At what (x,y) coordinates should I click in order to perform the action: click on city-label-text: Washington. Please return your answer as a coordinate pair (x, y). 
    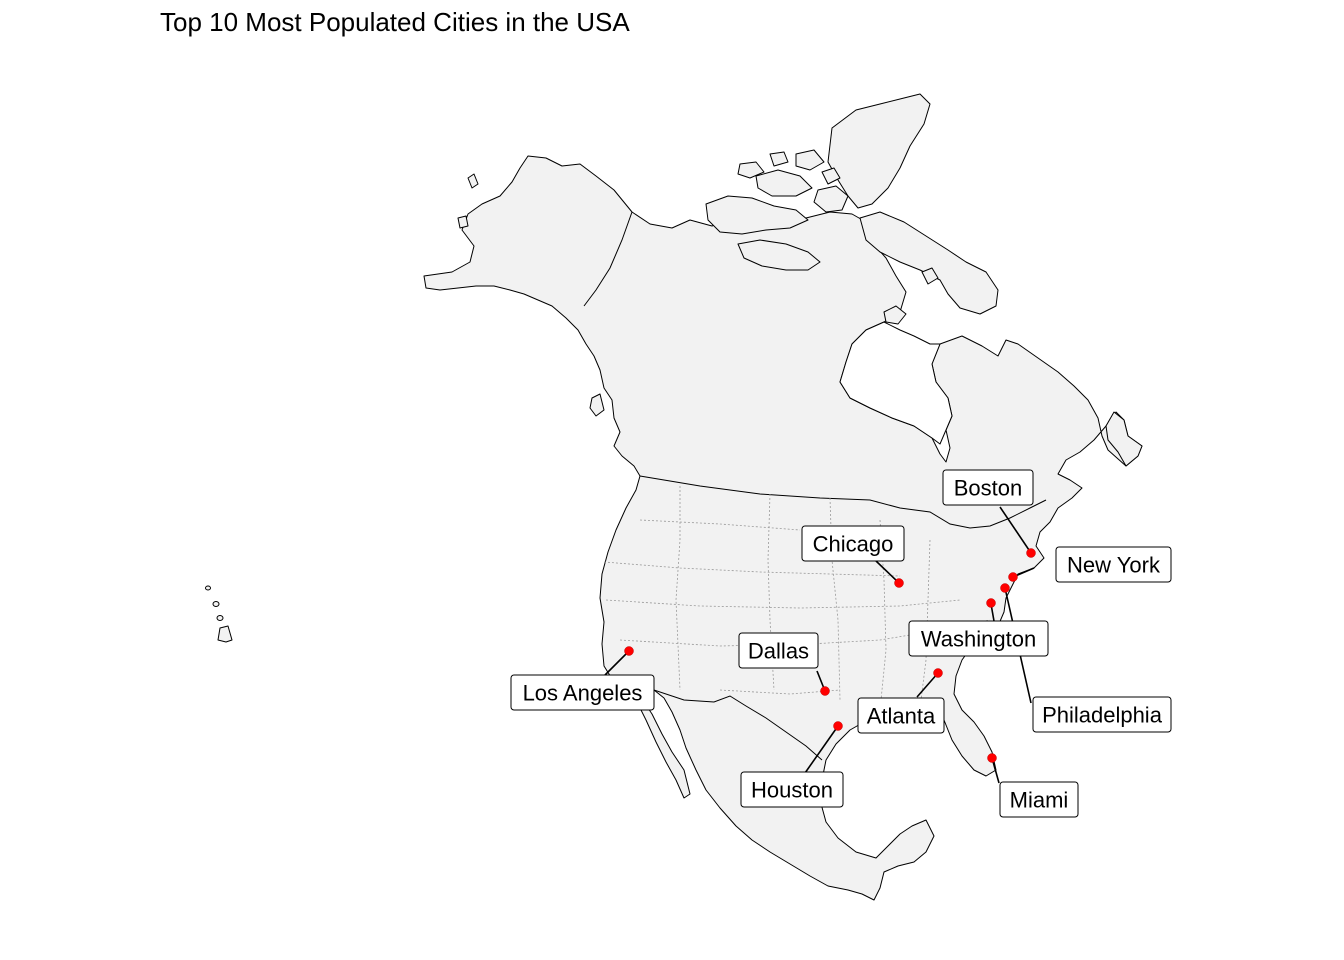
    Looking at the image, I should click on (978, 639).